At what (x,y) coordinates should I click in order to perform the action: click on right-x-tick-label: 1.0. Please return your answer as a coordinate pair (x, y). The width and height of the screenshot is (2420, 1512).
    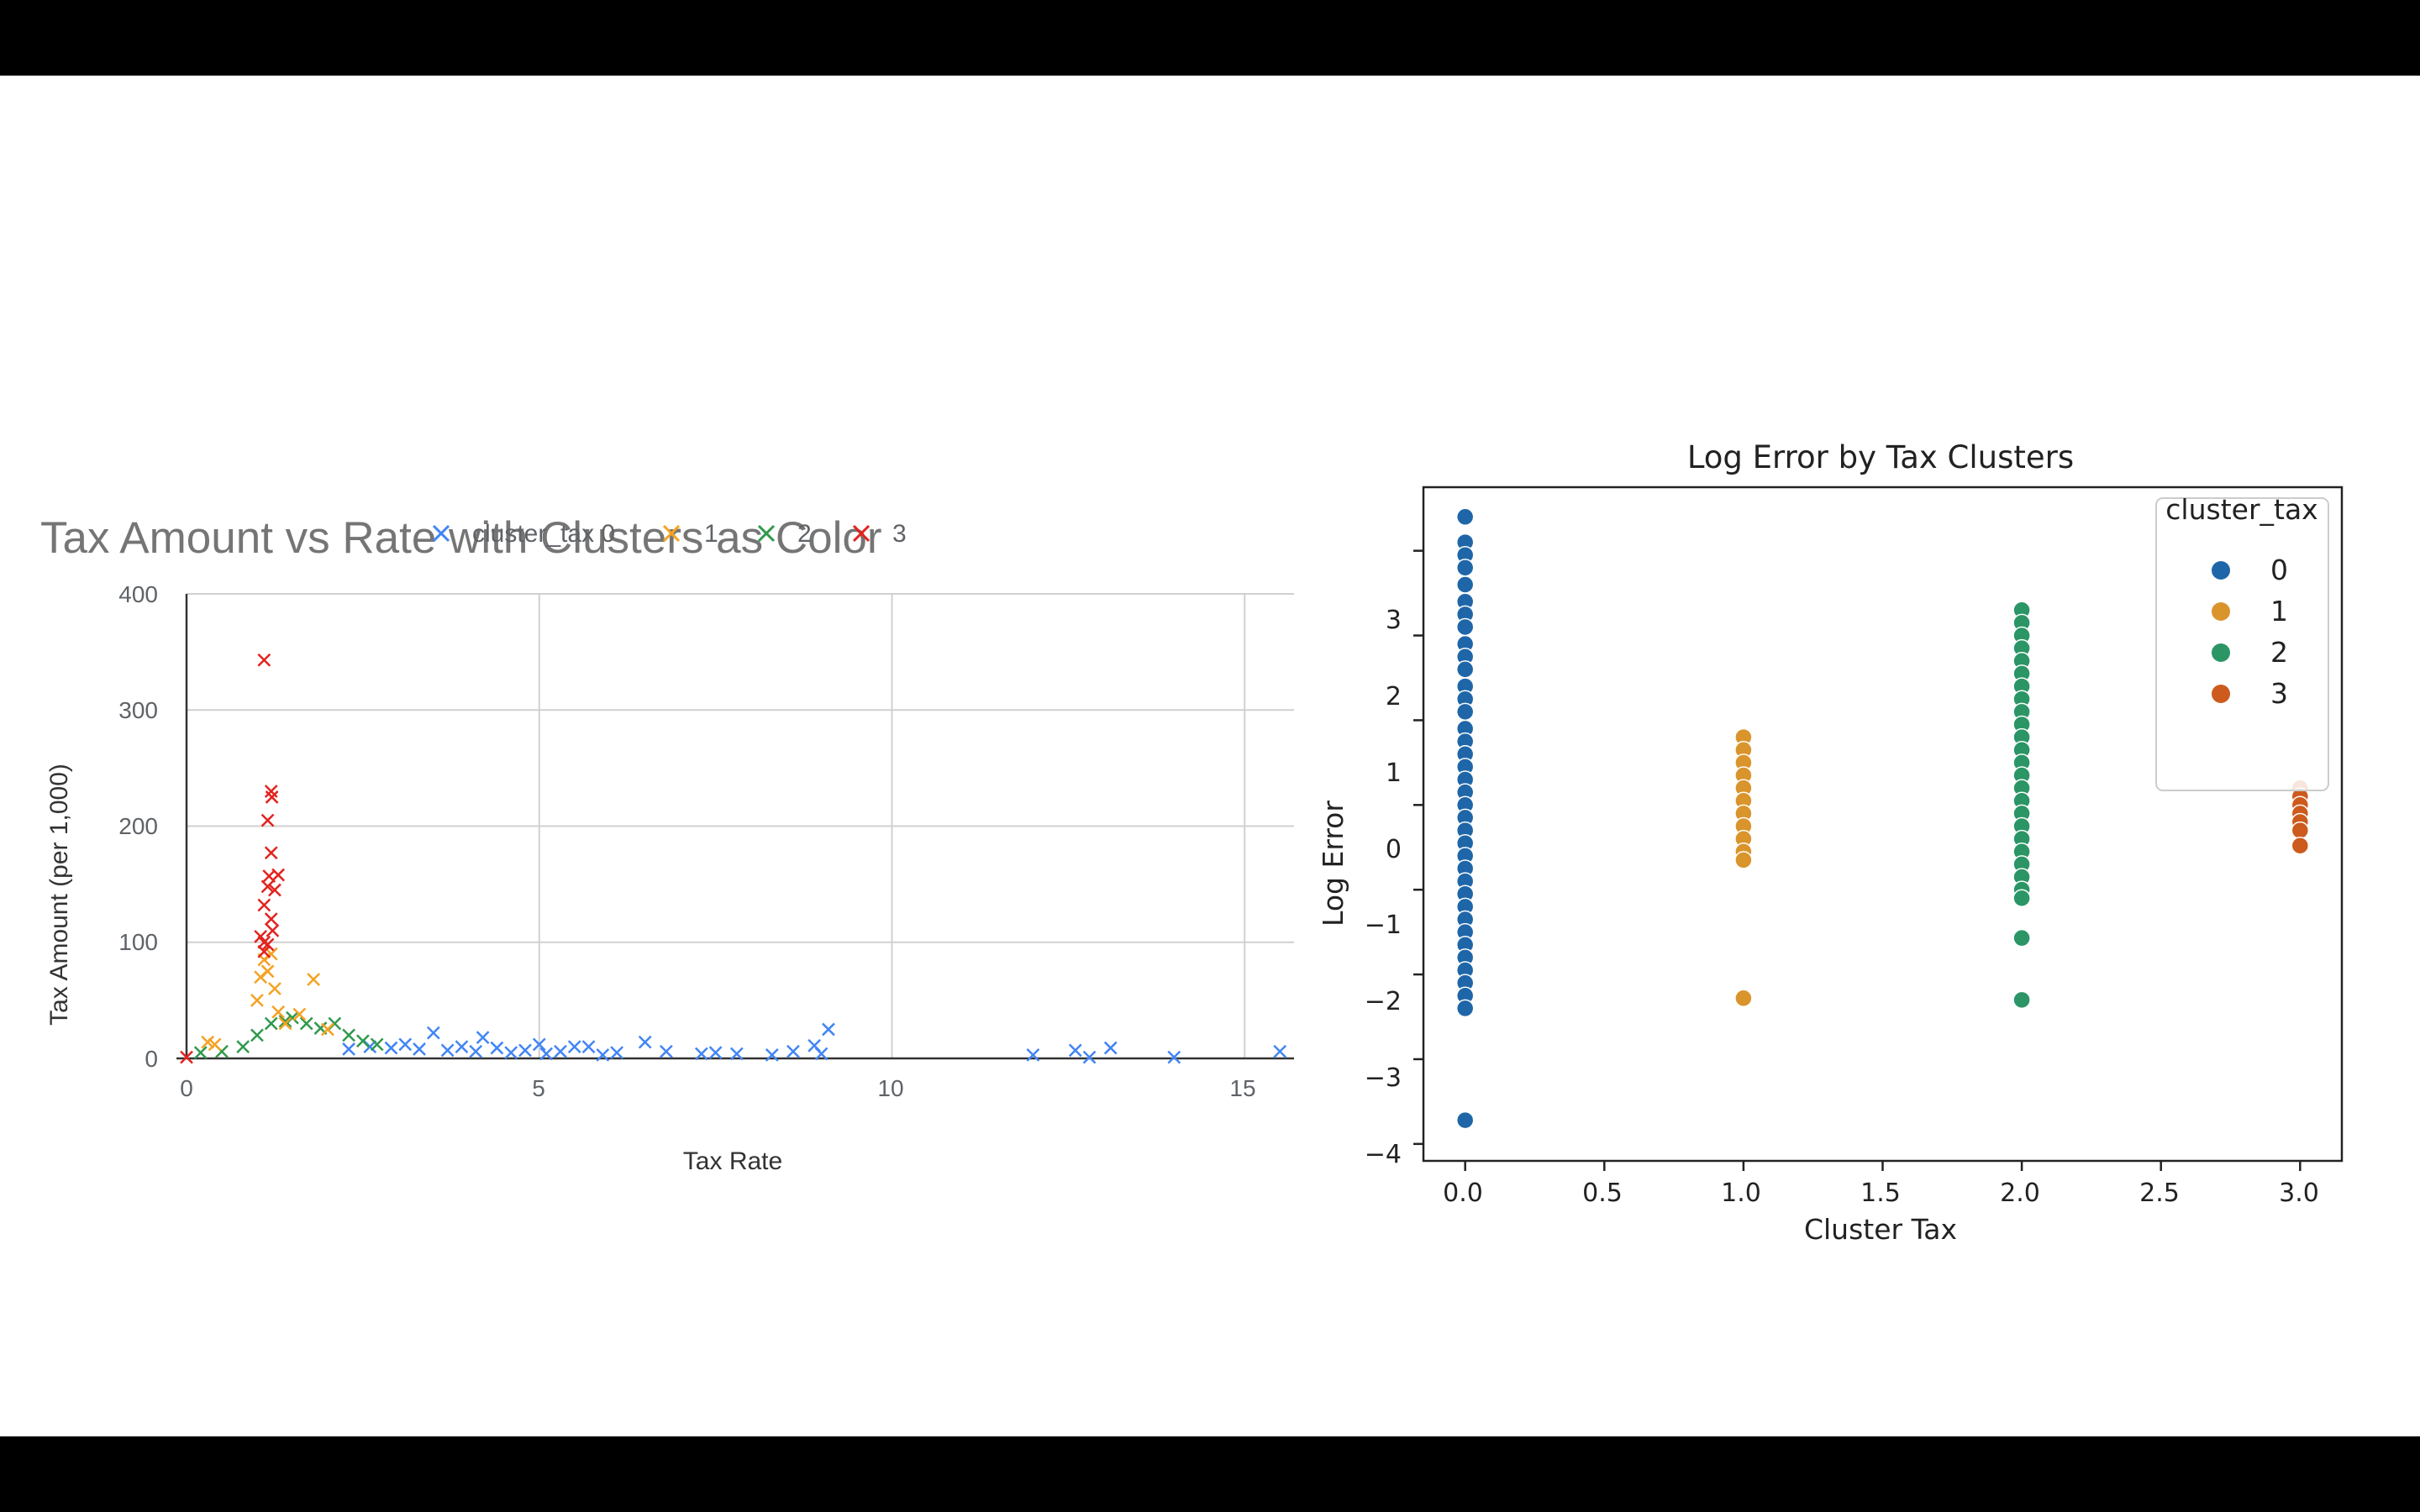
    Looking at the image, I should click on (1741, 1193).